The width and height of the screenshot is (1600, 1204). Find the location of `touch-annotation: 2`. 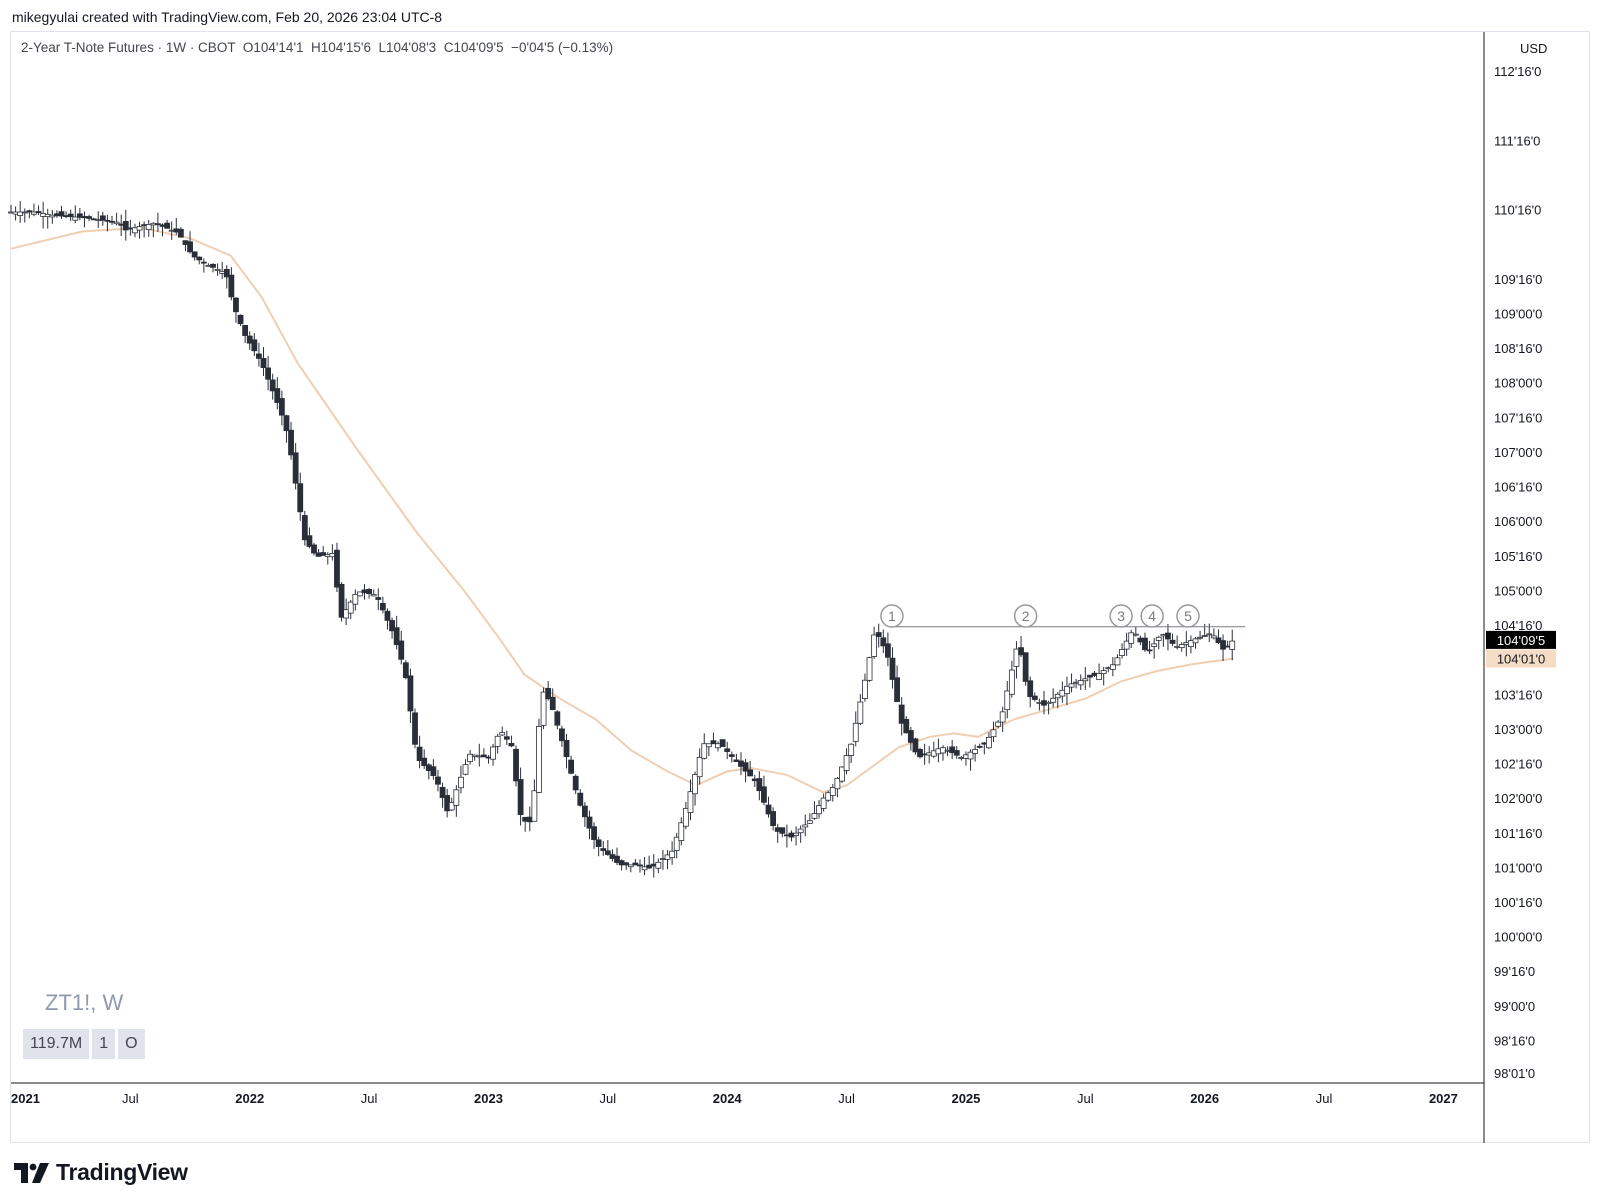

touch-annotation: 2 is located at coordinates (1025, 616).